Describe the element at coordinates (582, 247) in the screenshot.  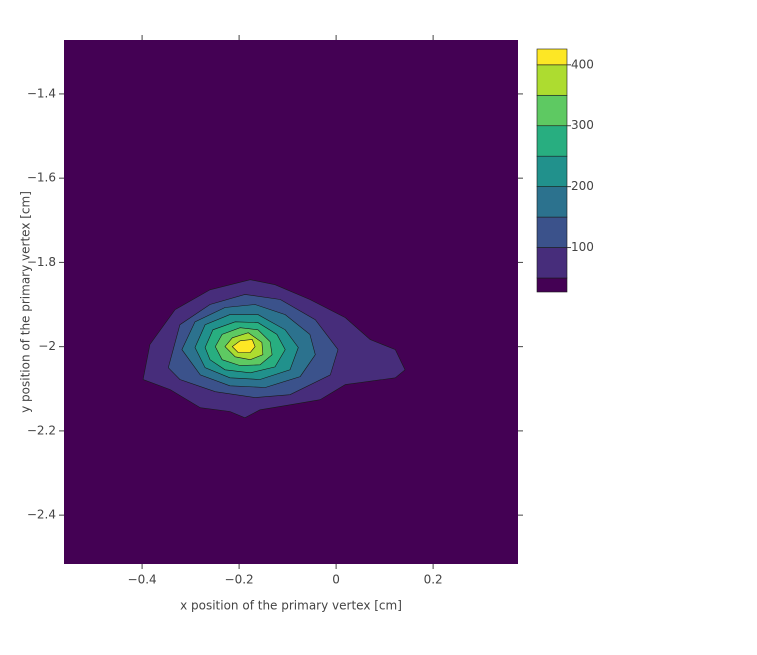
I see `colorbar-tick-label: 100` at that location.